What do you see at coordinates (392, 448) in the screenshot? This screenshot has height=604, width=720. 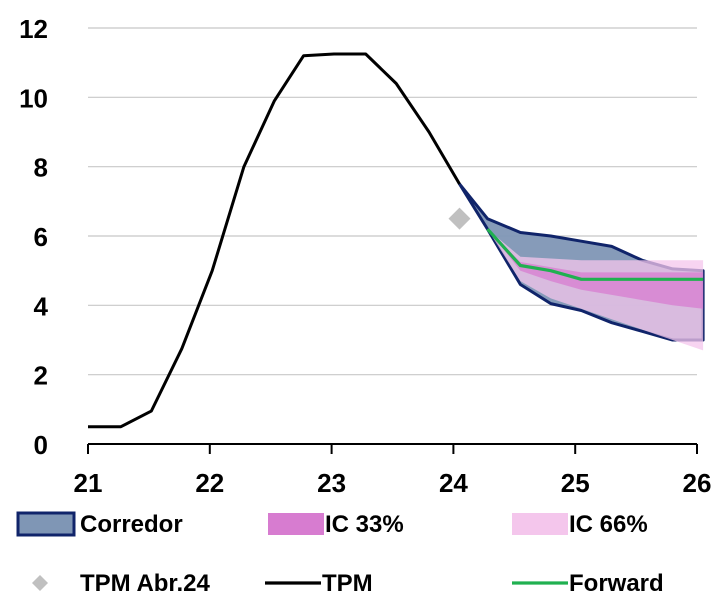 I see `axes` at bounding box center [392, 448].